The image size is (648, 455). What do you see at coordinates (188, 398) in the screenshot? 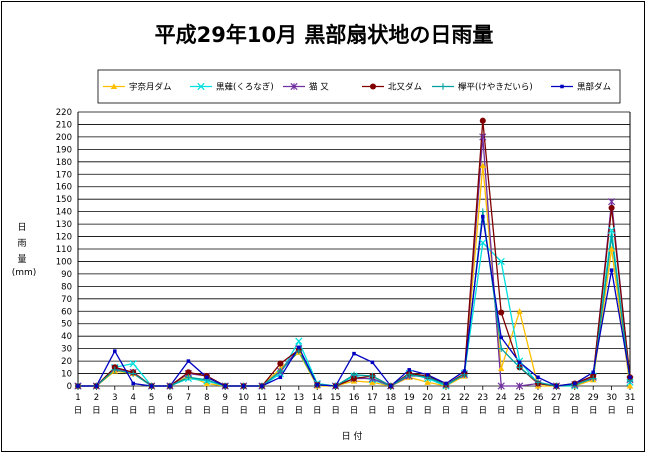
I see `x-tick-label: 7` at bounding box center [188, 398].